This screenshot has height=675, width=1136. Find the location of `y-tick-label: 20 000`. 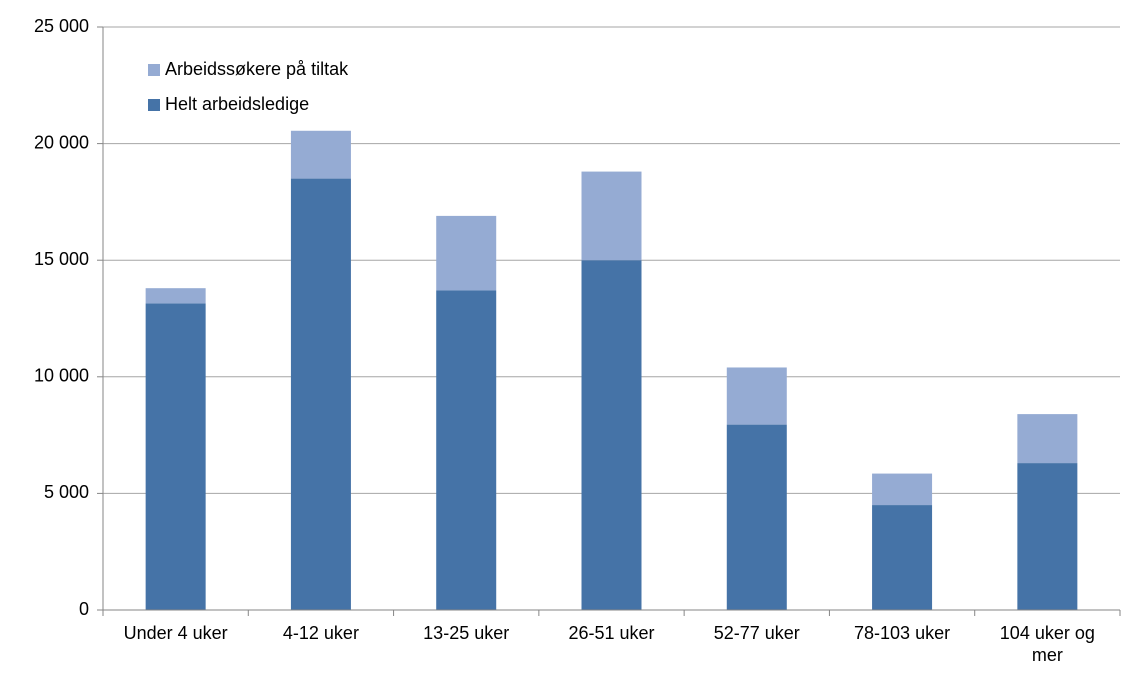

y-tick-label: 20 000 is located at coordinates (61, 142).